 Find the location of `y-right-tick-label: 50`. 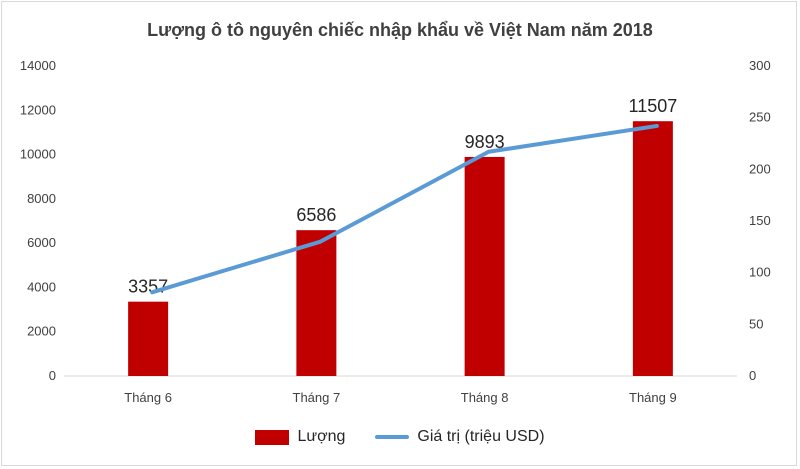

y-right-tick-label: 50 is located at coordinates (756, 323).